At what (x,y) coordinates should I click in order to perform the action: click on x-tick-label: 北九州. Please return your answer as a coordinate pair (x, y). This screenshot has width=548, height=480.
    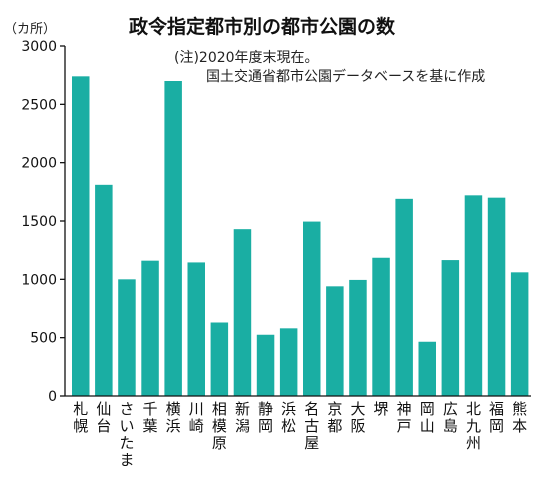
    Looking at the image, I should click on (473, 426).